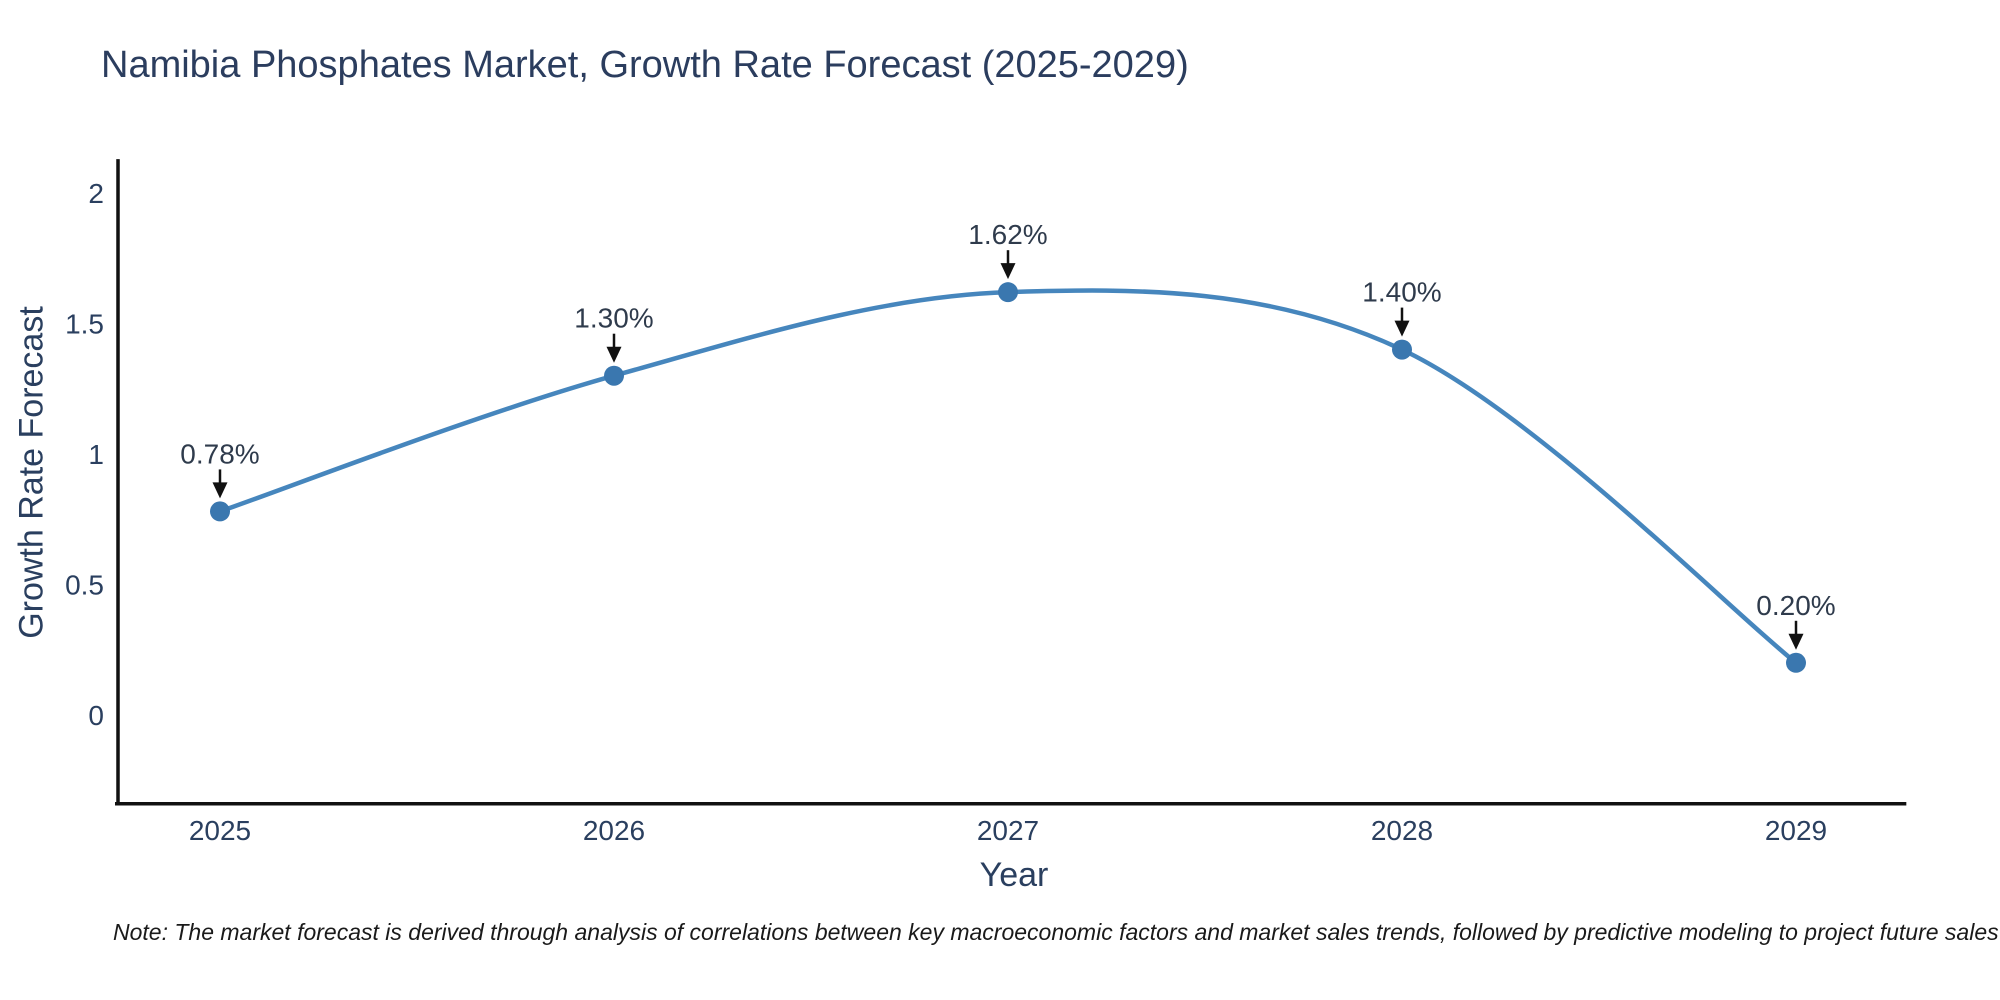 This screenshot has width=2000, height=1000. I want to click on y-tick-label: 2, so click(96, 193).